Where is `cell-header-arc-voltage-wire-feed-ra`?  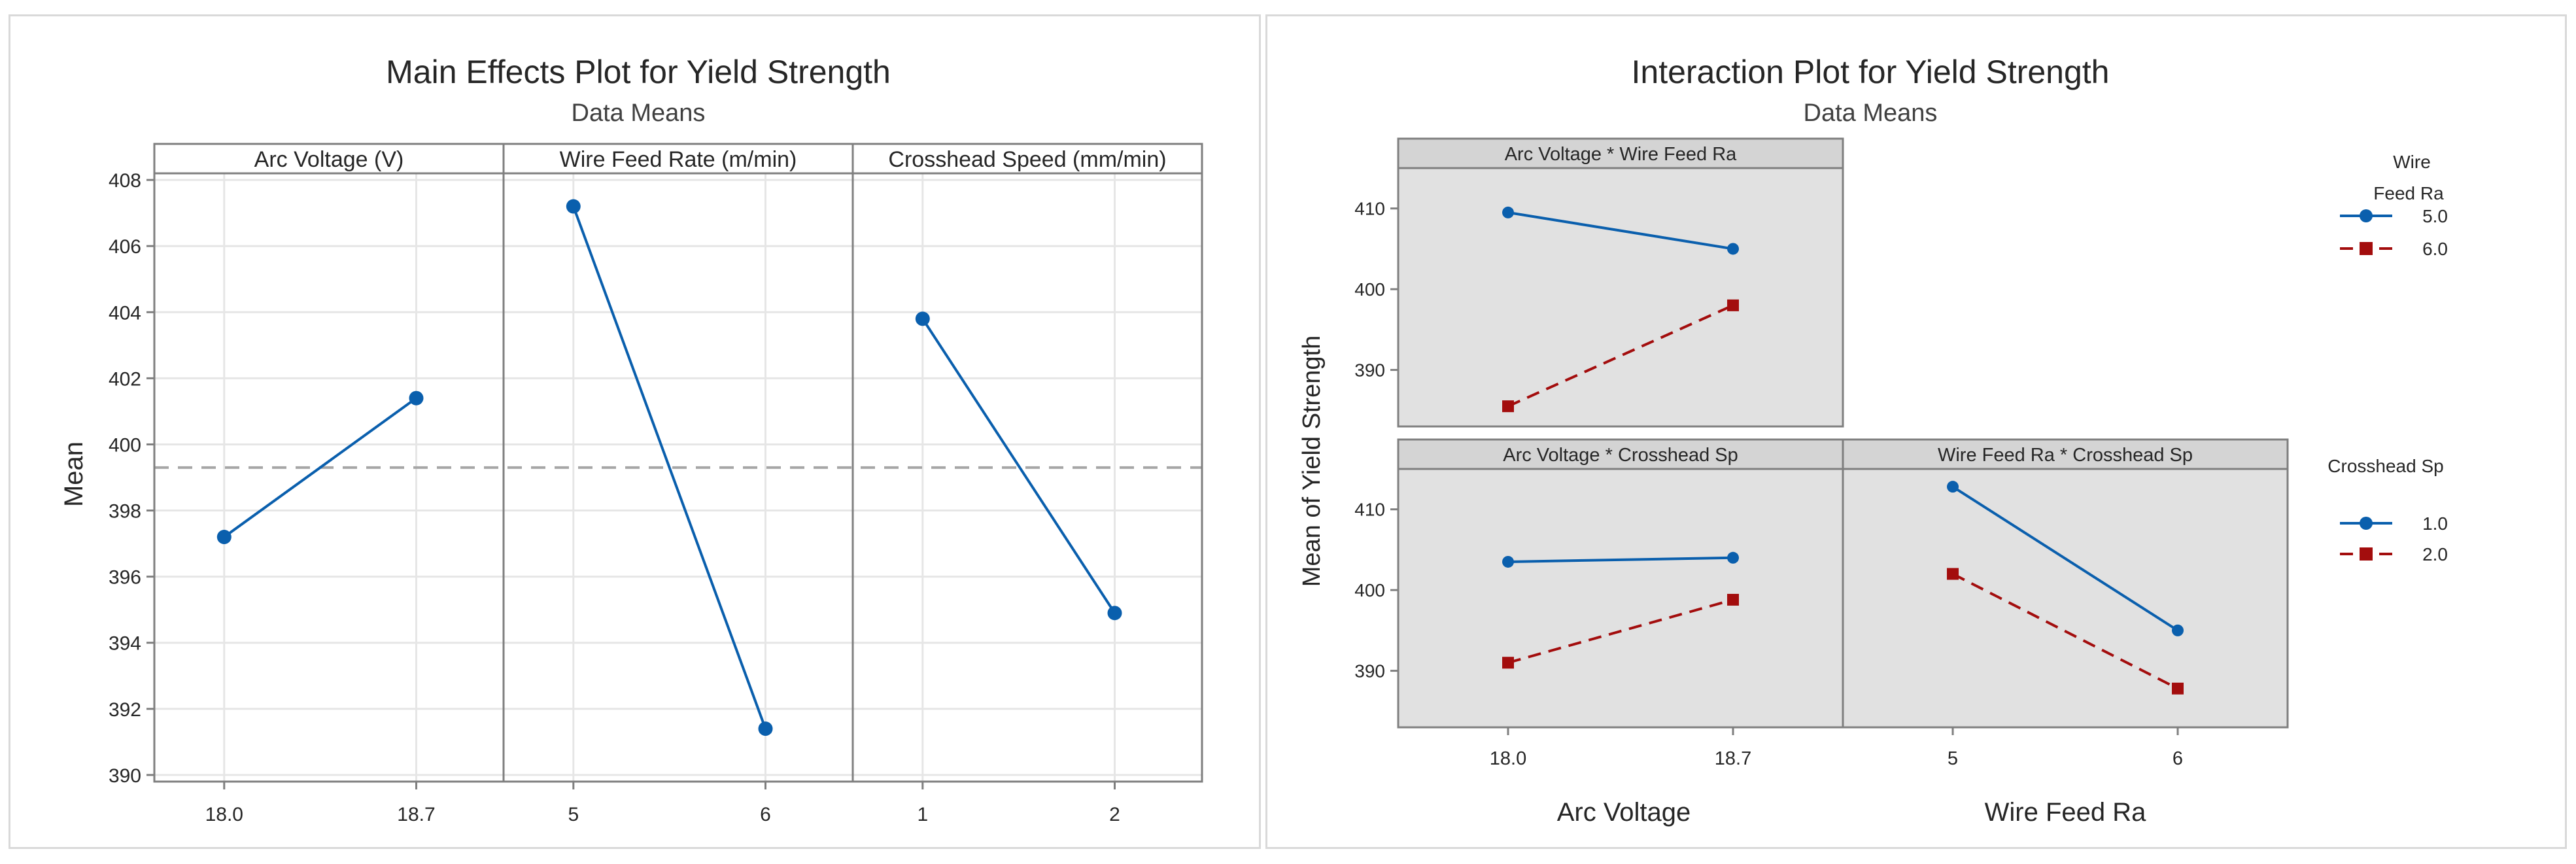
cell-header-arc-voltage-wire-feed-ra is located at coordinates (1621, 153).